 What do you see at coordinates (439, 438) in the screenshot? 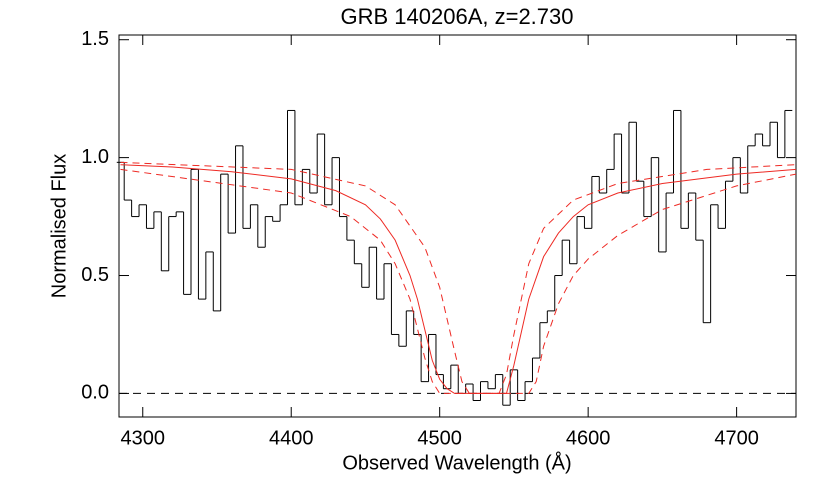
I see `x-tick-label: 4500` at bounding box center [439, 438].